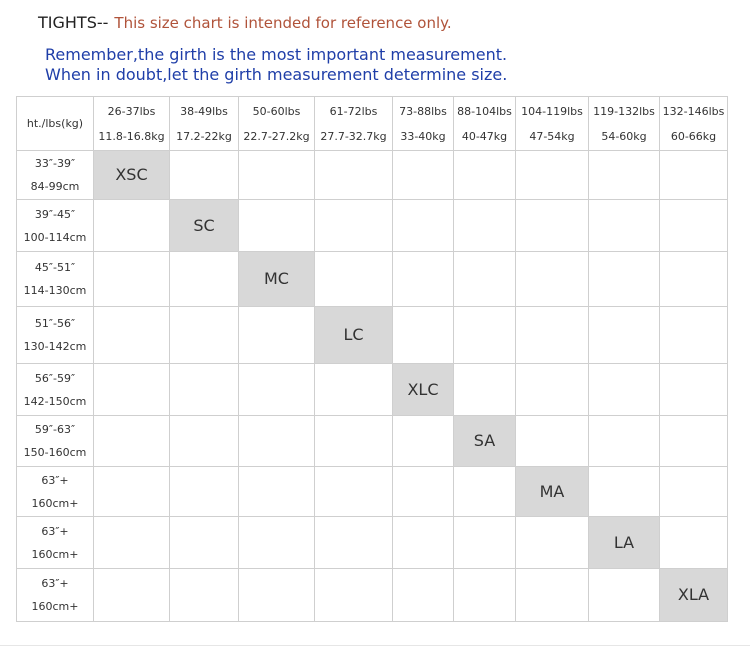 This screenshot has height=652, width=750. I want to click on product-label: TIGHTS--, so click(73, 22).